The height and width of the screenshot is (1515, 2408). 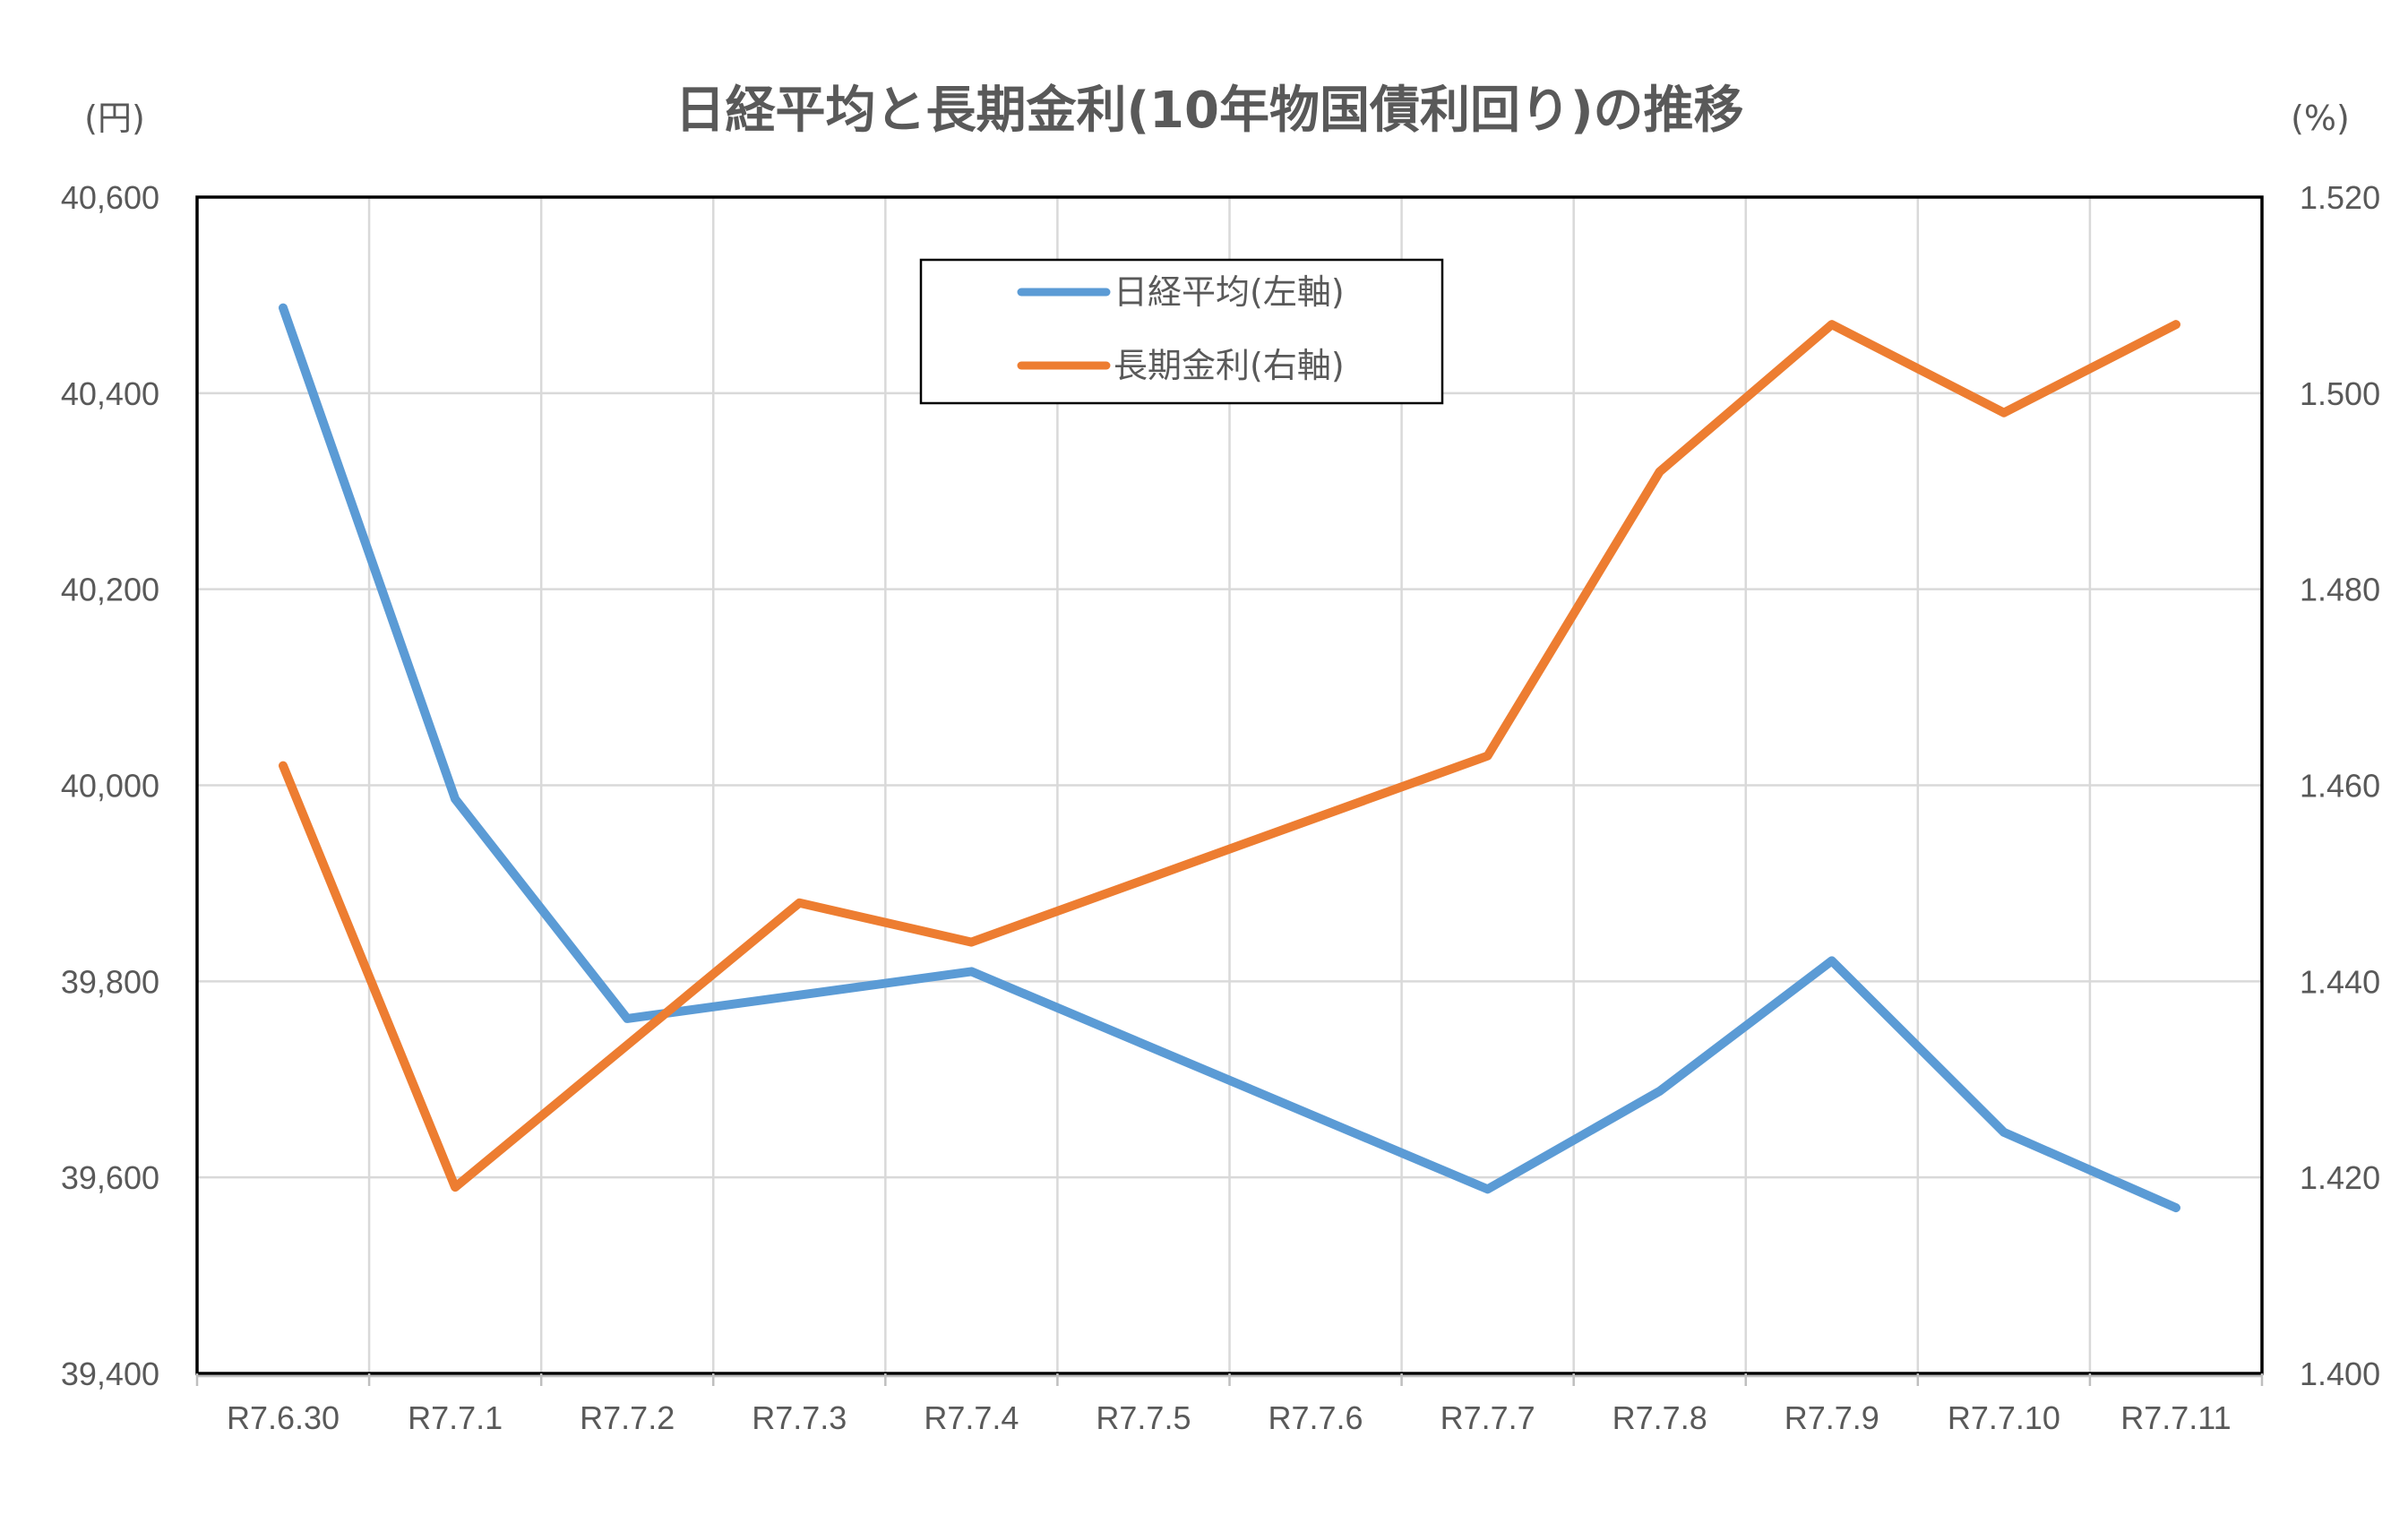 What do you see at coordinates (110, 394) in the screenshot?
I see `left-tick-label: 40,400` at bounding box center [110, 394].